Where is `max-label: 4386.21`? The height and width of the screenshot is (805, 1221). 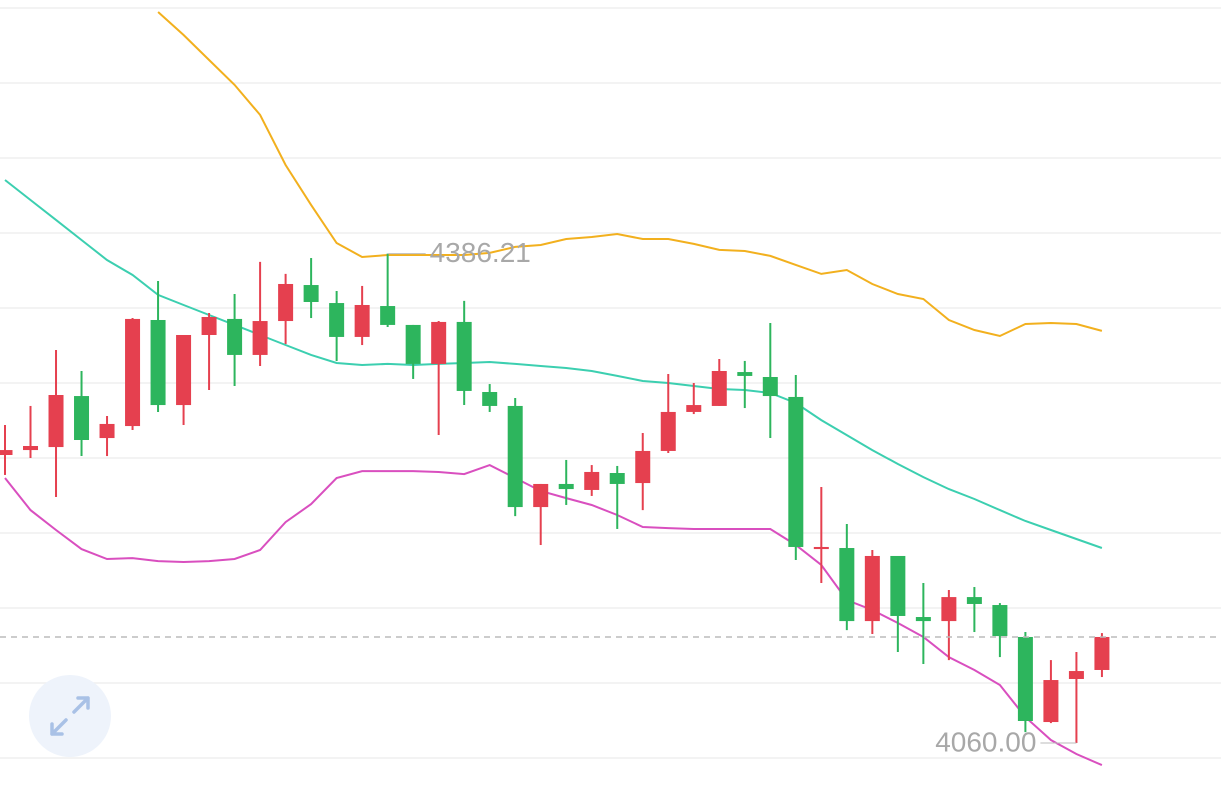
max-label: 4386.21 is located at coordinates (480, 252).